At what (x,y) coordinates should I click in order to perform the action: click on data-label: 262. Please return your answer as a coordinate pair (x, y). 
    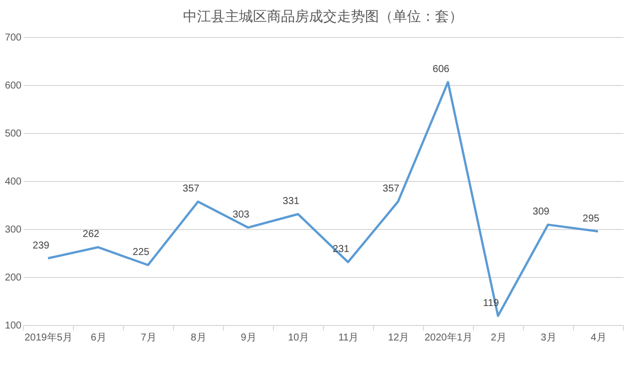
    Looking at the image, I should click on (91, 234).